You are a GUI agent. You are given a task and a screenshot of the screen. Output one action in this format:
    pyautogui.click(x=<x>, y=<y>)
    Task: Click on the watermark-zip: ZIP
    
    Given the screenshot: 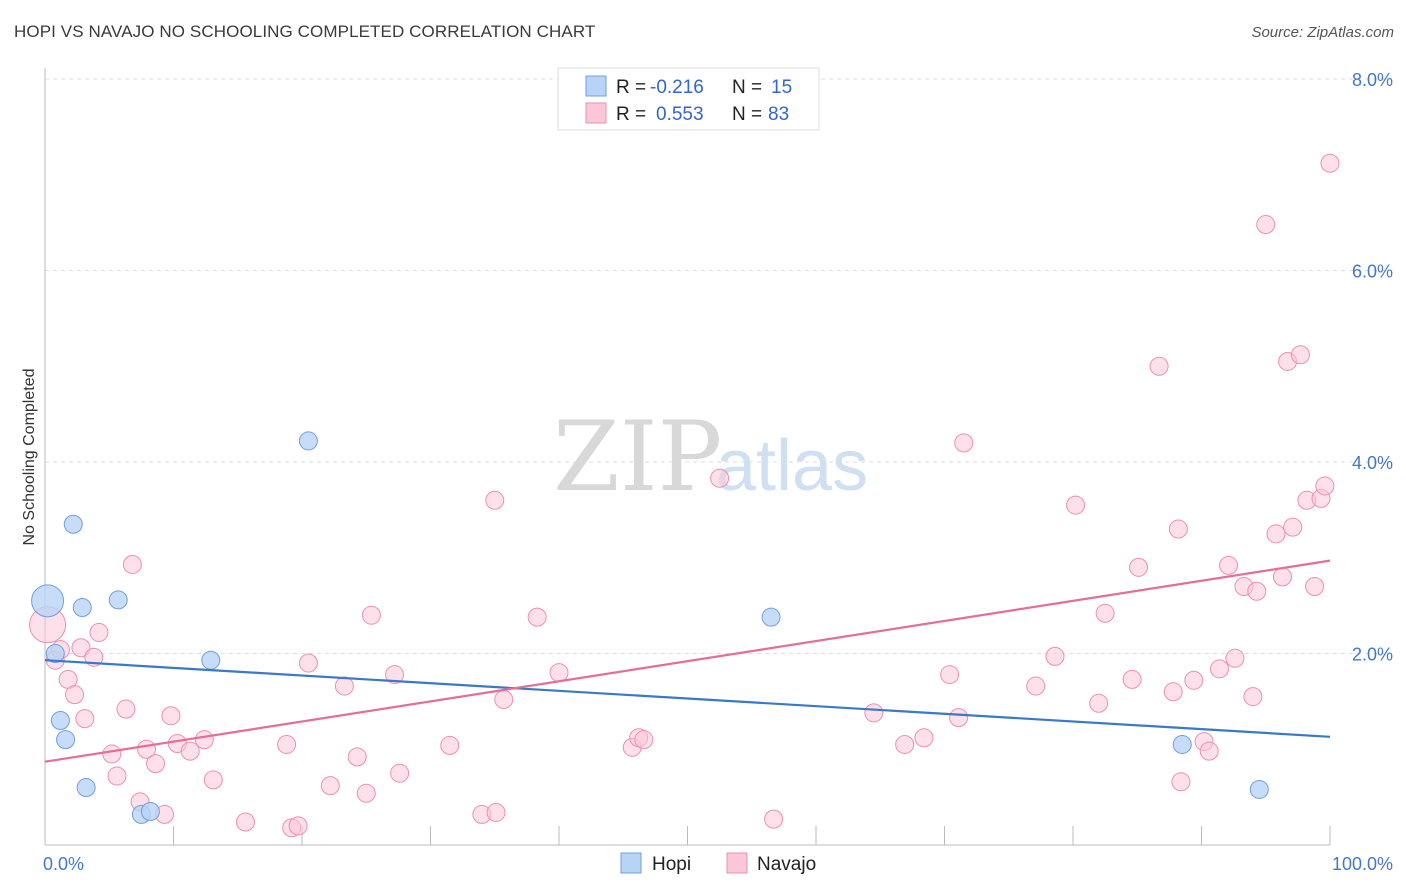 What is the action you would take?
    pyautogui.click(x=637, y=457)
    